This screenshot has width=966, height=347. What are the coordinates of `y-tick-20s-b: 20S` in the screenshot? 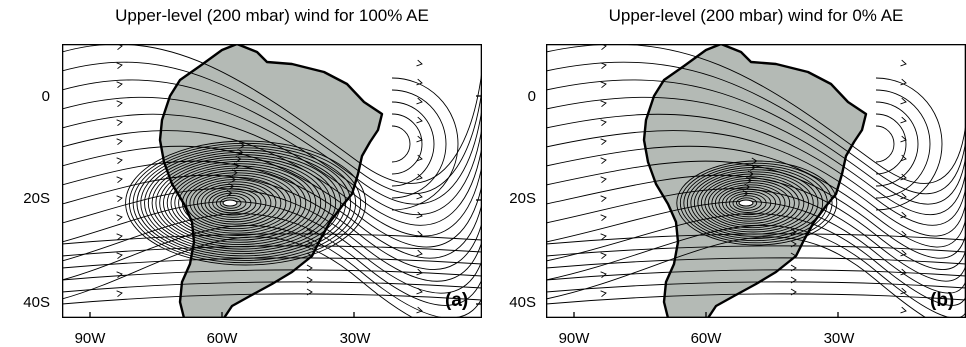 It's located at (522, 198).